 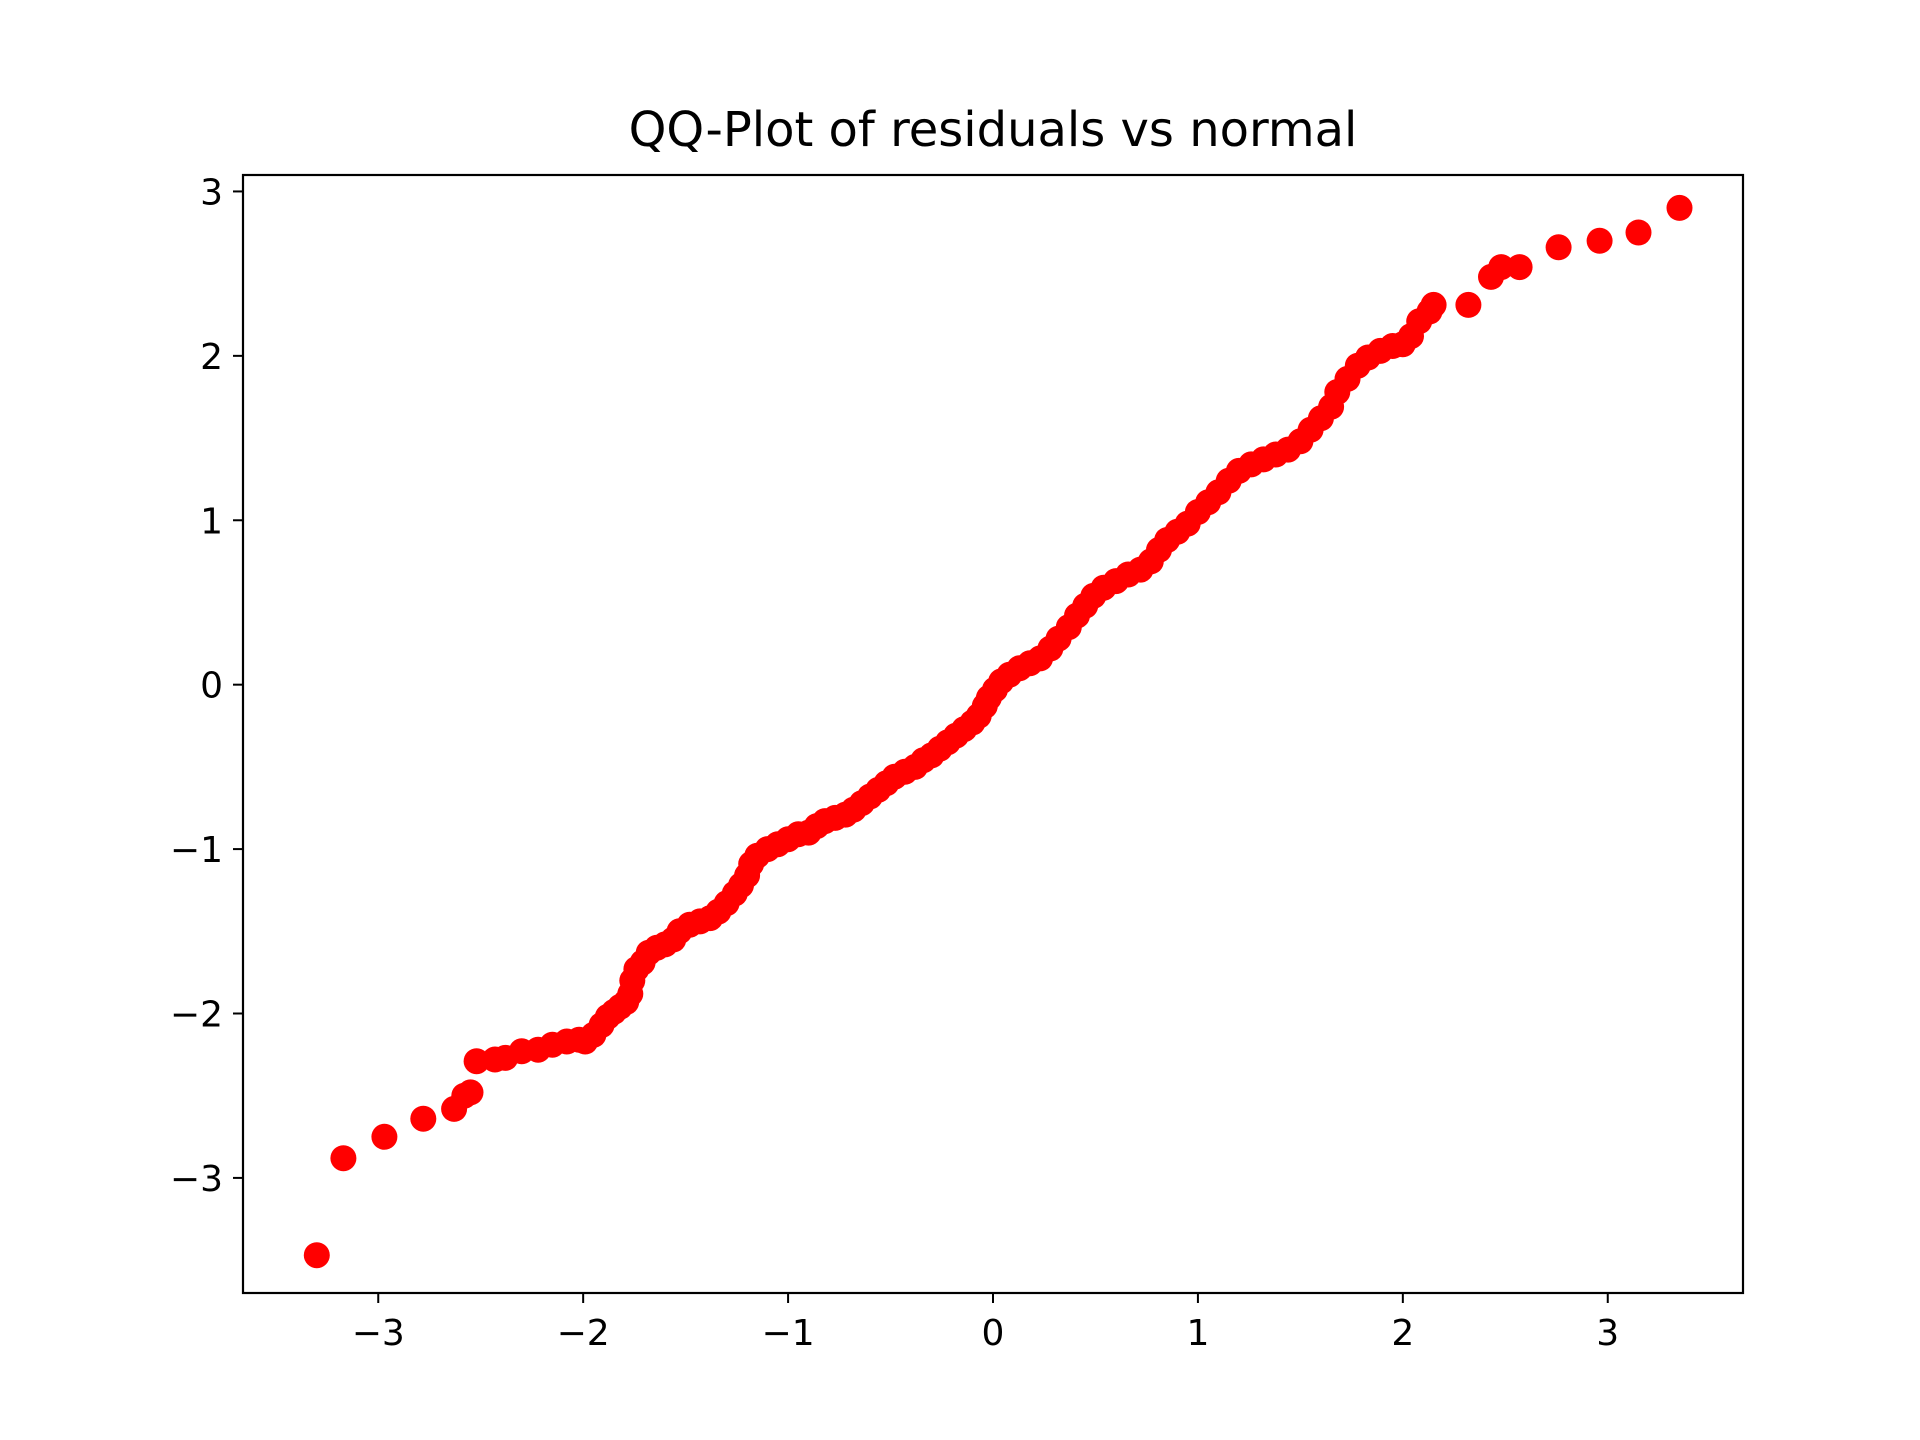 I want to click on x-axis: −3 −2 −1 0 1 2 3, so click(x=985, y=1323).